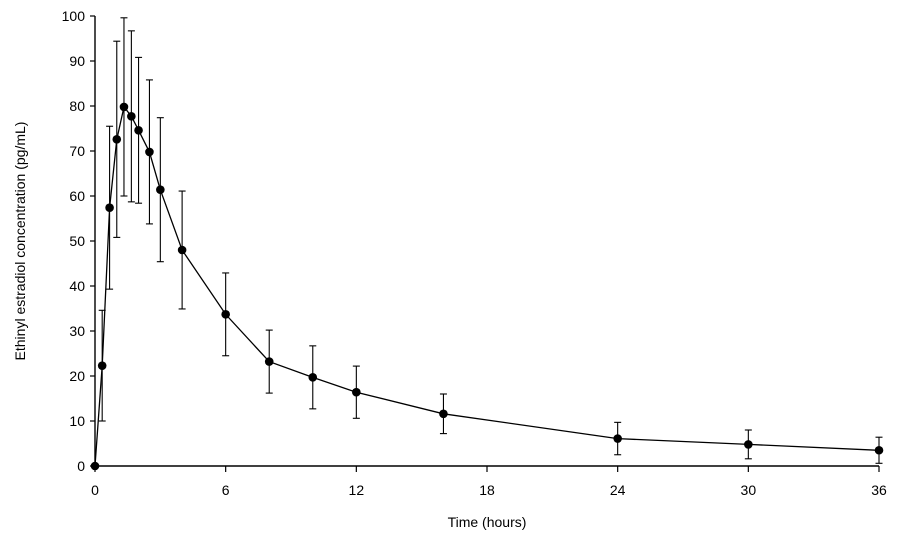  What do you see at coordinates (77, 421) in the screenshot?
I see `y-tick-label: 10` at bounding box center [77, 421].